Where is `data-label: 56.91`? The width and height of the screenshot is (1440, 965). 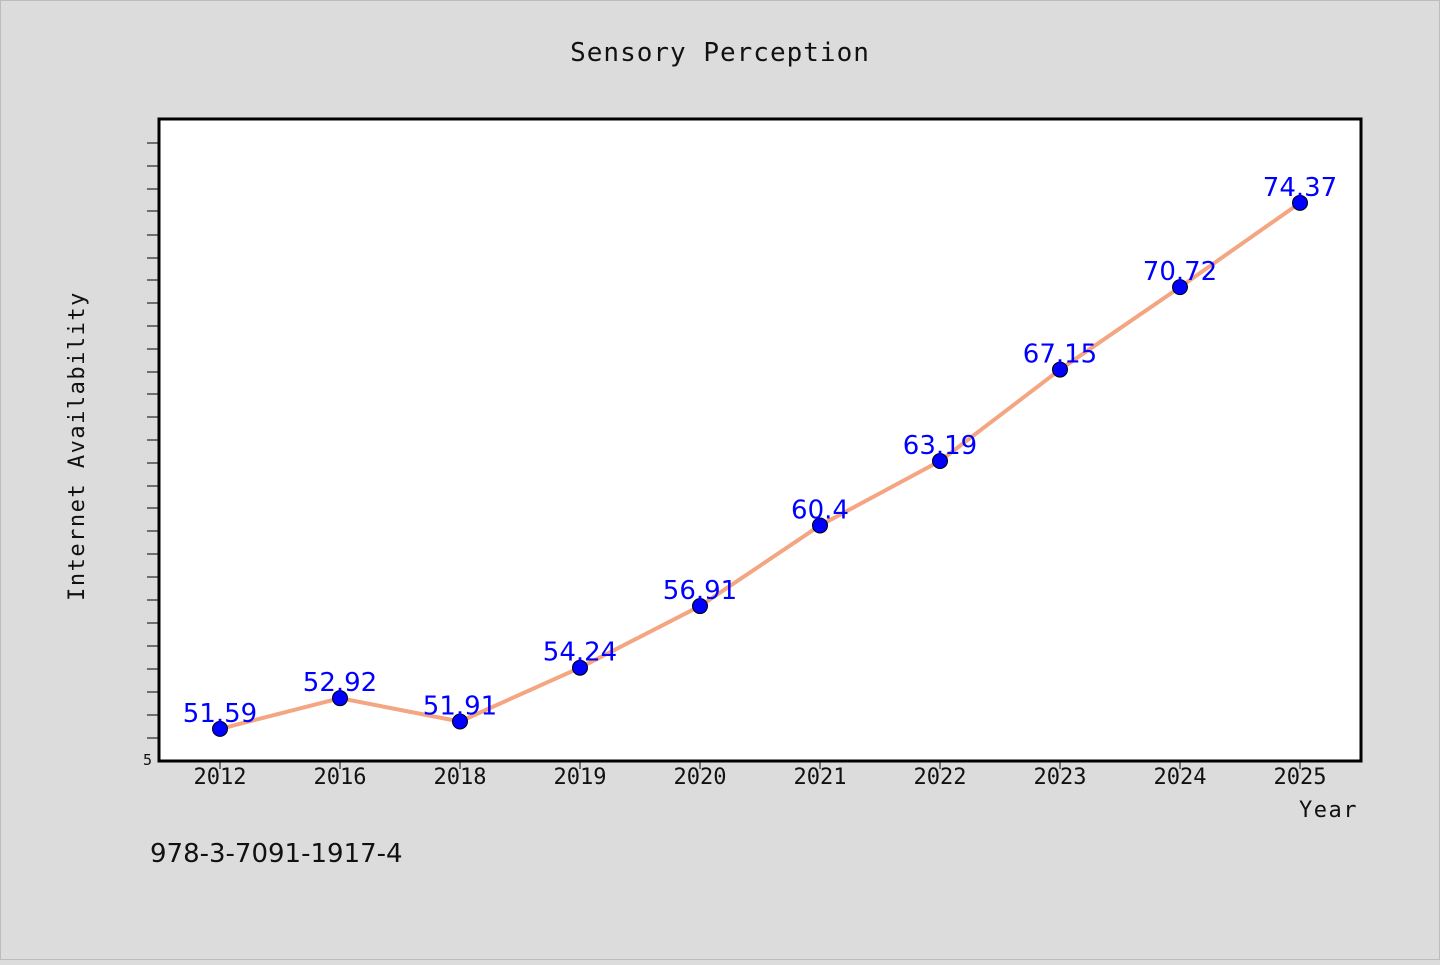 data-label: 56.91 is located at coordinates (700, 591).